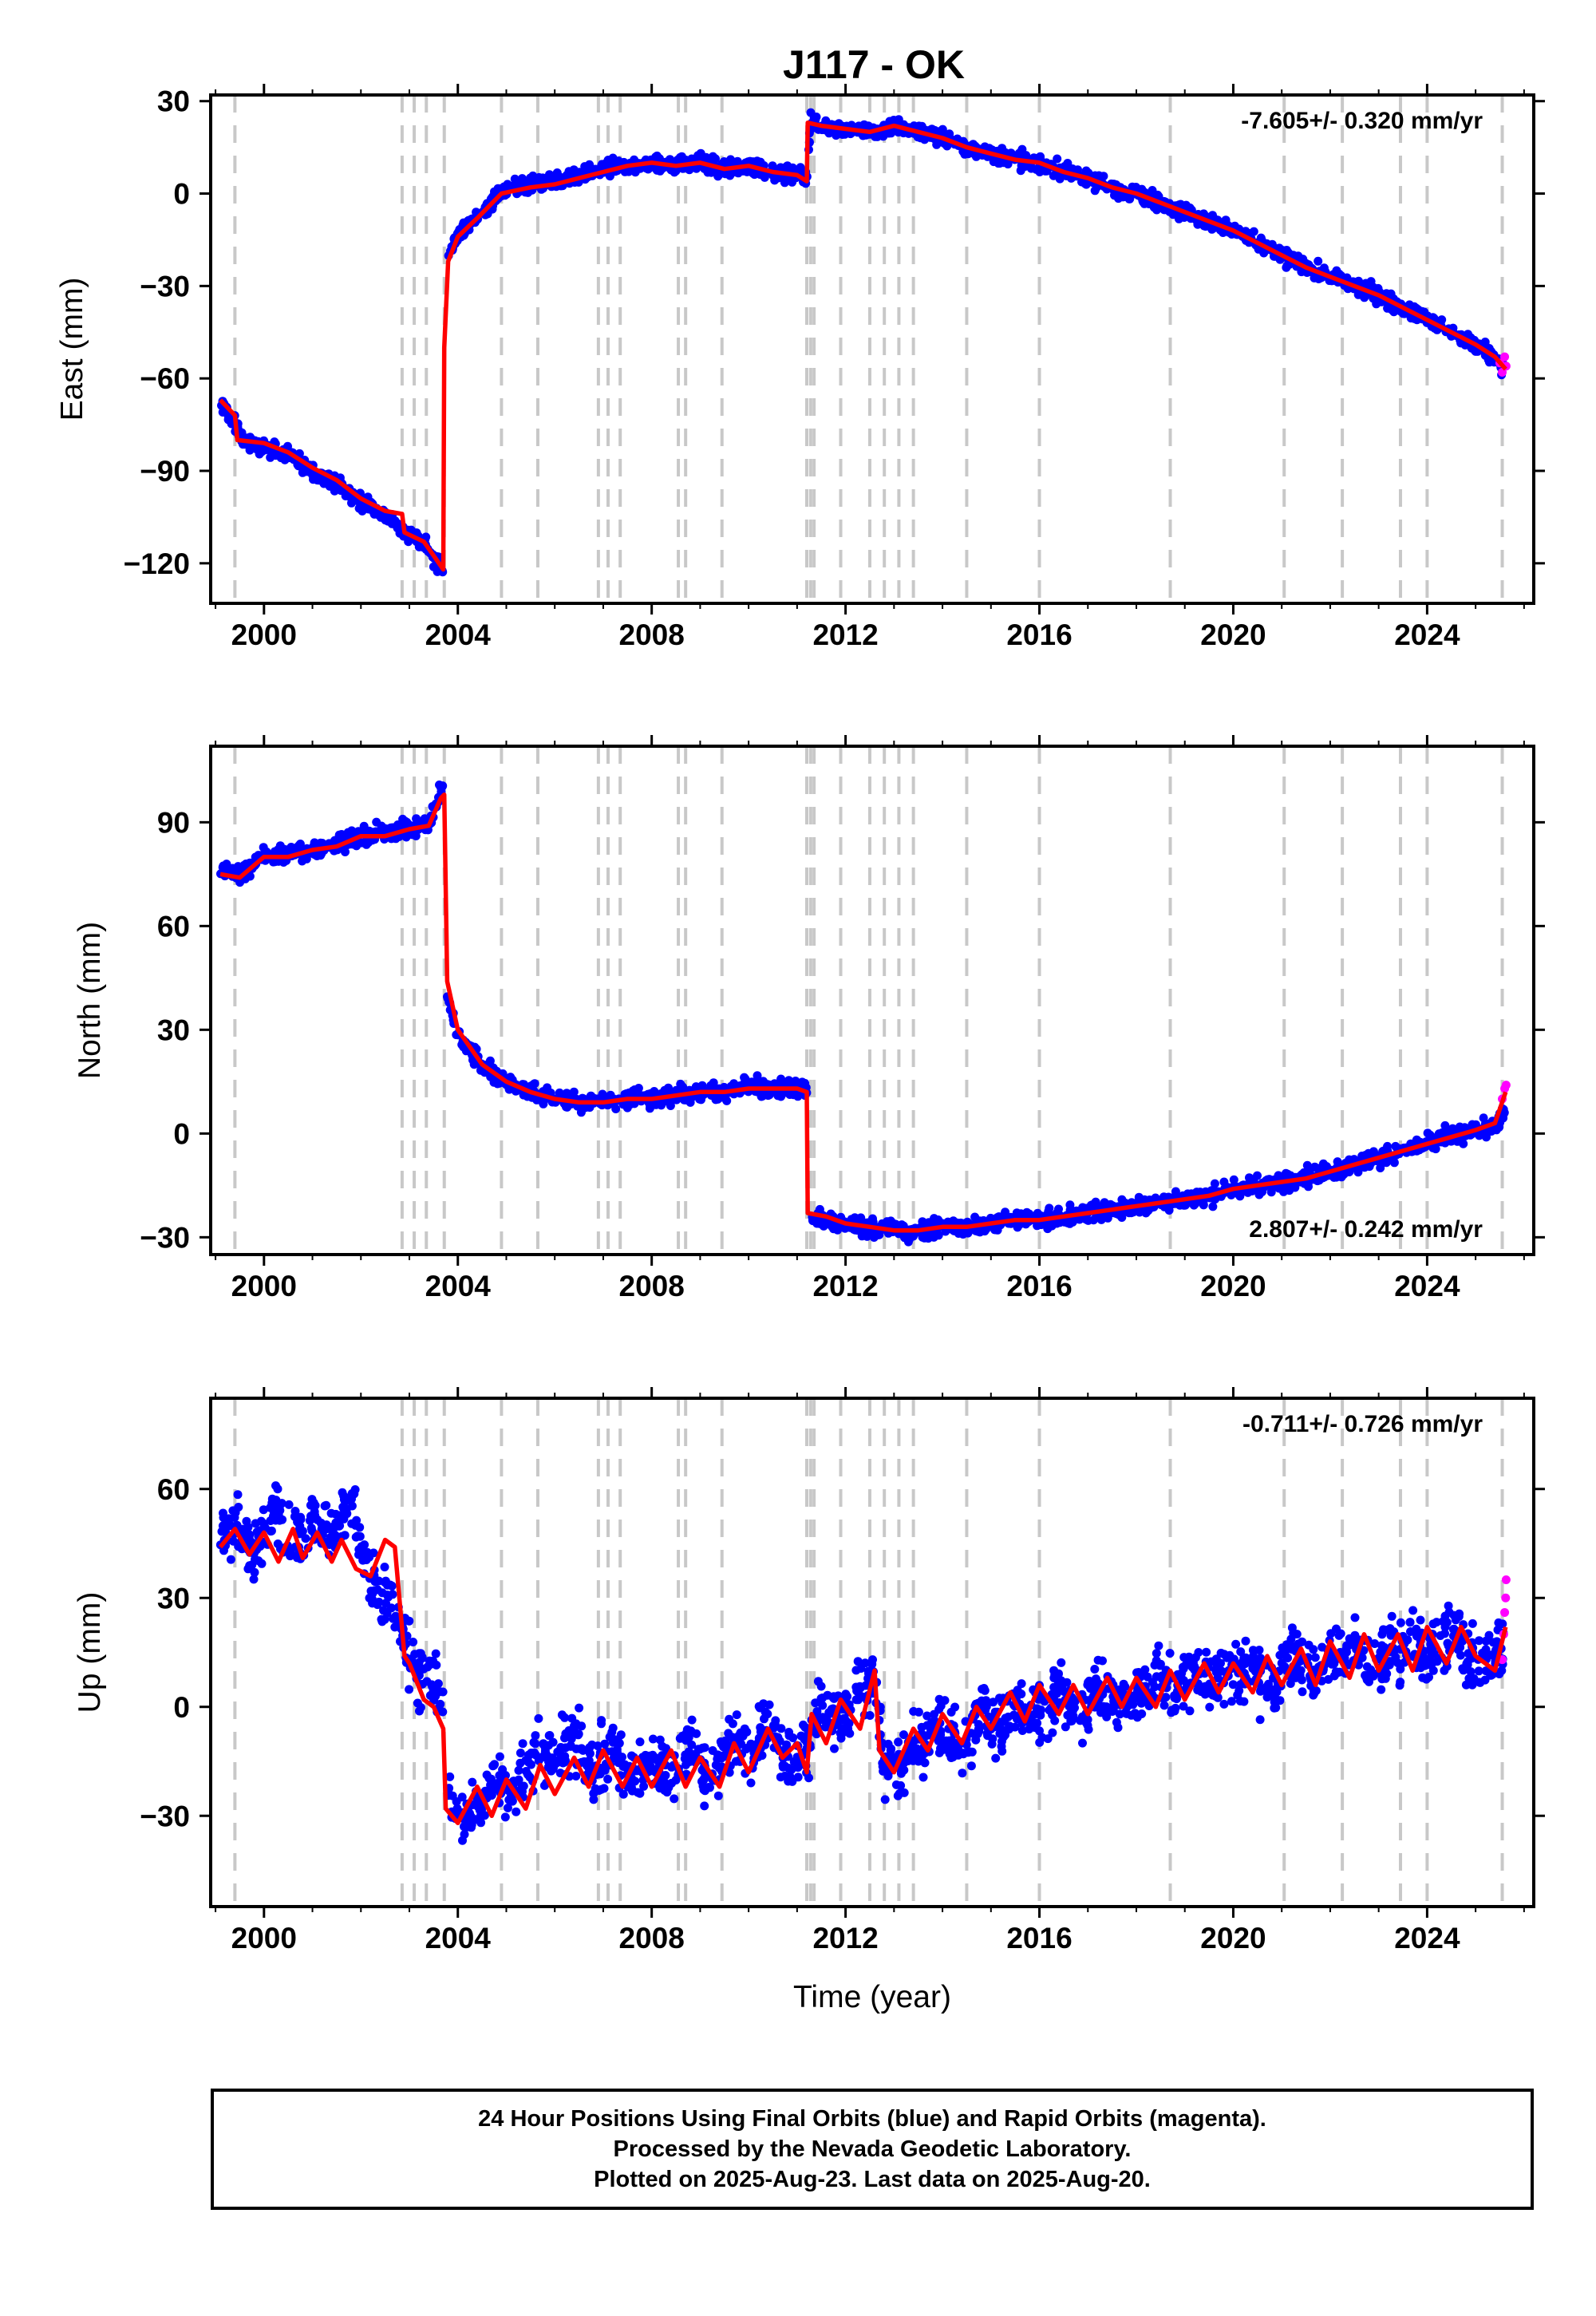 The image size is (1596, 2316). Describe the element at coordinates (165, 1237) in the screenshot. I see `y-tick-label: −30` at that location.